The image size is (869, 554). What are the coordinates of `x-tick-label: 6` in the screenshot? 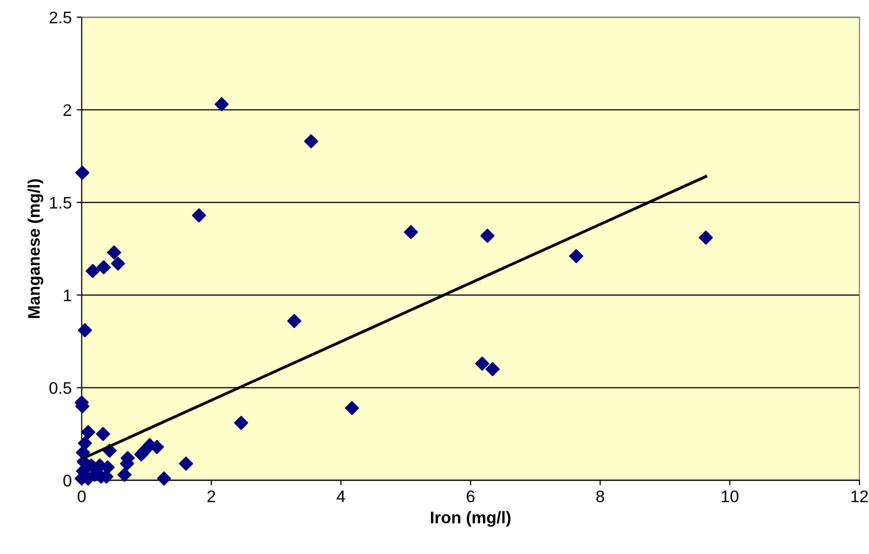 It's located at (470, 496).